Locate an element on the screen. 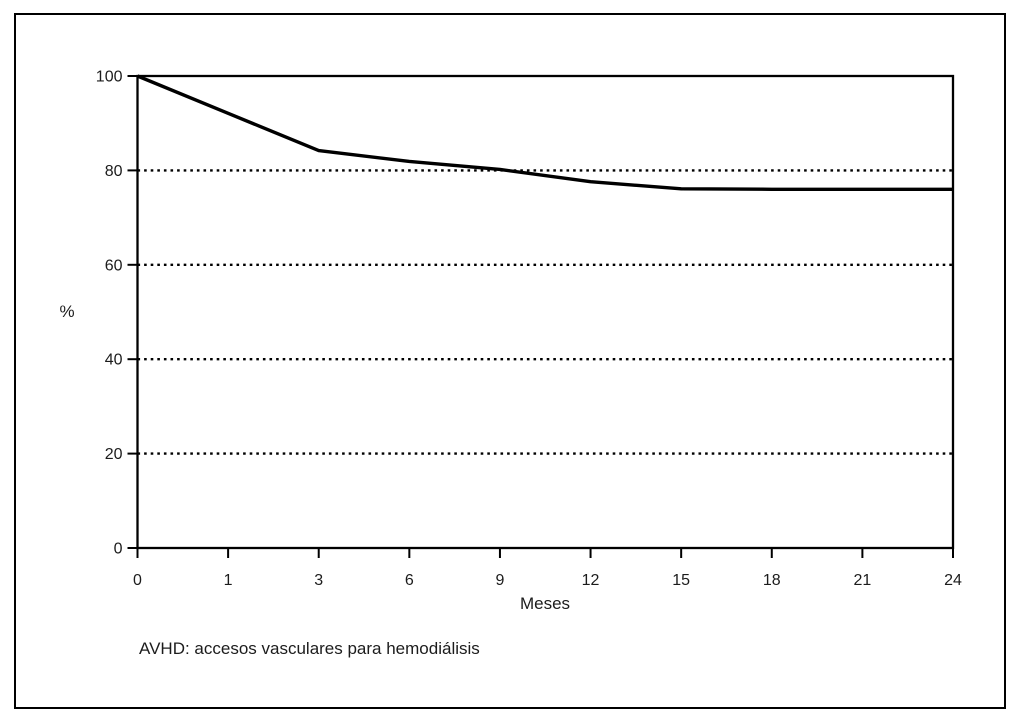  x-axis-title: Meses is located at coordinates (545, 603).